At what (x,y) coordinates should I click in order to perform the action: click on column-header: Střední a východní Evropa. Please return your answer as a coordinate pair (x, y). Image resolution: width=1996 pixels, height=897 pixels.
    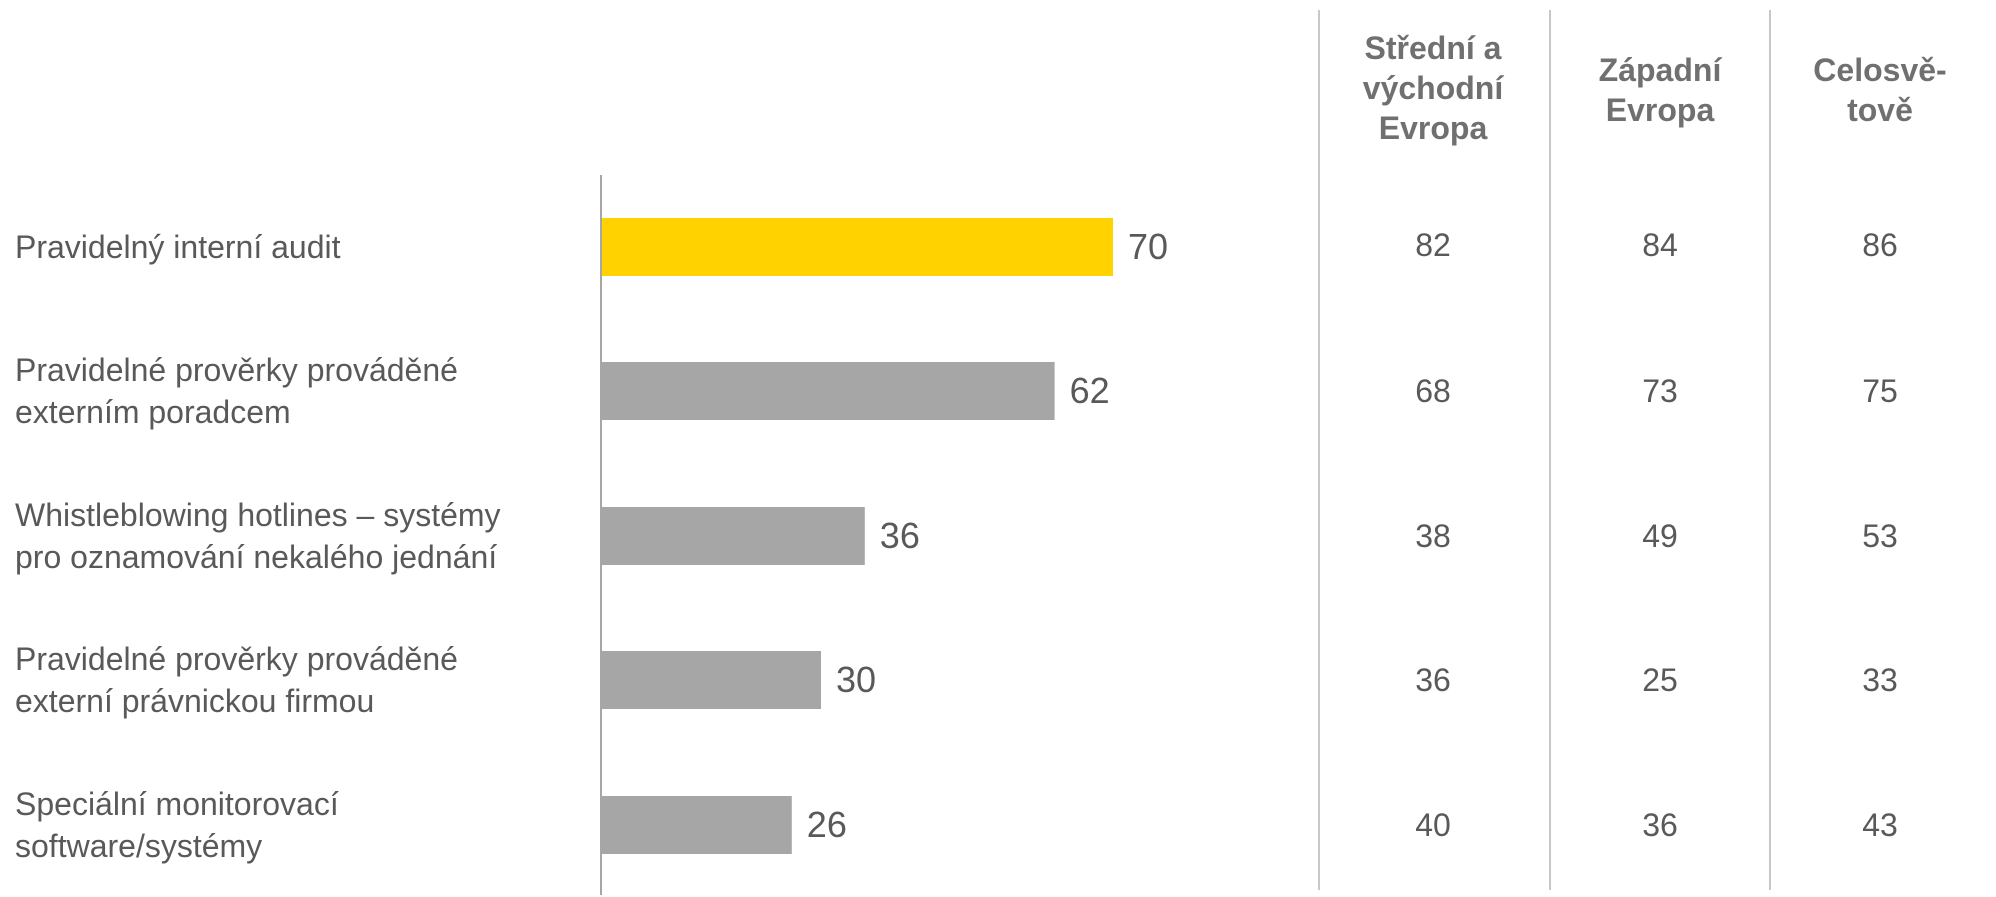
    Looking at the image, I should click on (1433, 88).